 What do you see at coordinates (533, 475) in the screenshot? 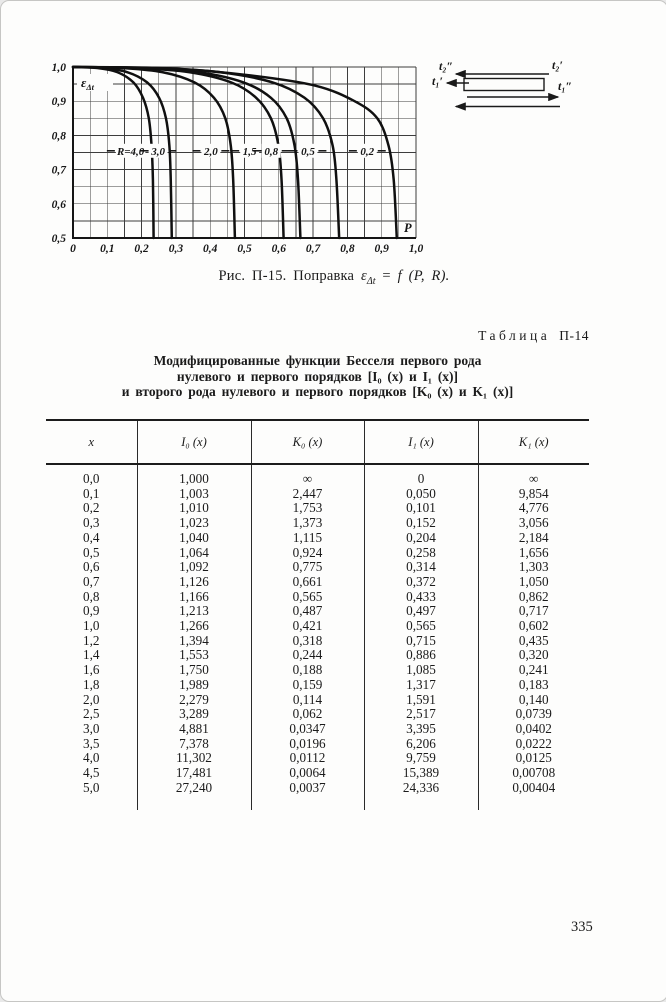
I see `table-cell: ∞` at bounding box center [533, 475].